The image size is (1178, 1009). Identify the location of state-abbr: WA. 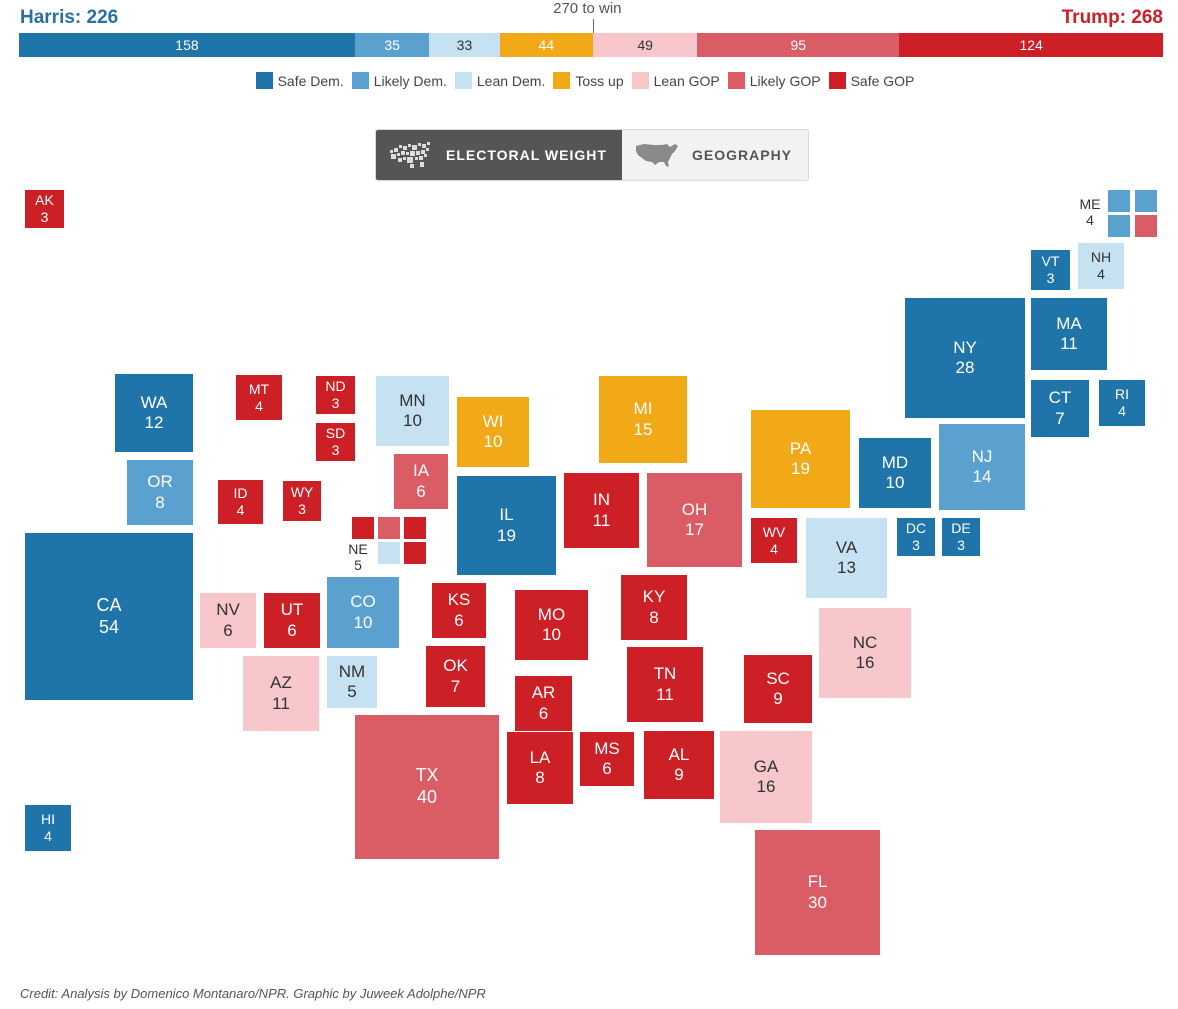
(154, 402).